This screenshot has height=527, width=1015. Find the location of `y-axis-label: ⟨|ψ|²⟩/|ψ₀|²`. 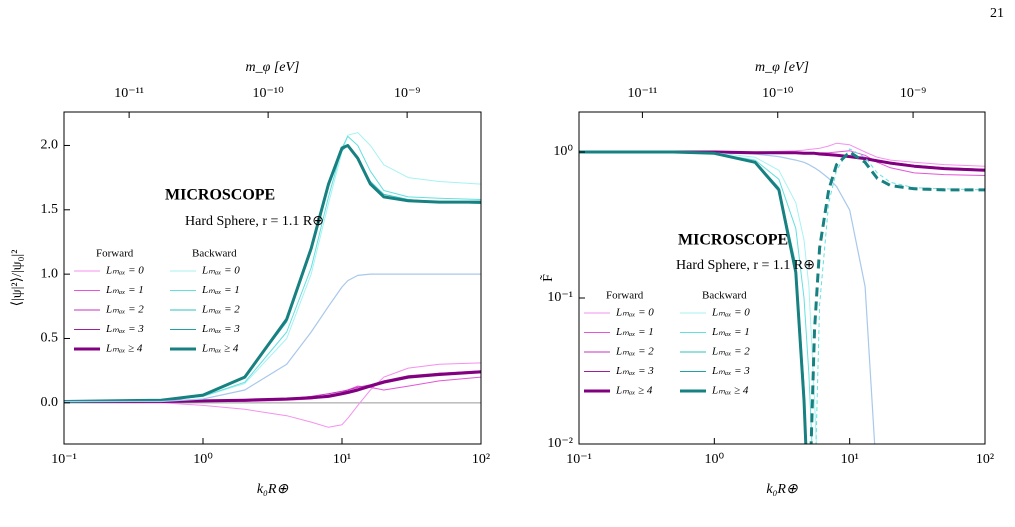

y-axis-label: ⟨|ψ|²⟩/|ψ₀|² is located at coordinates (17, 278).